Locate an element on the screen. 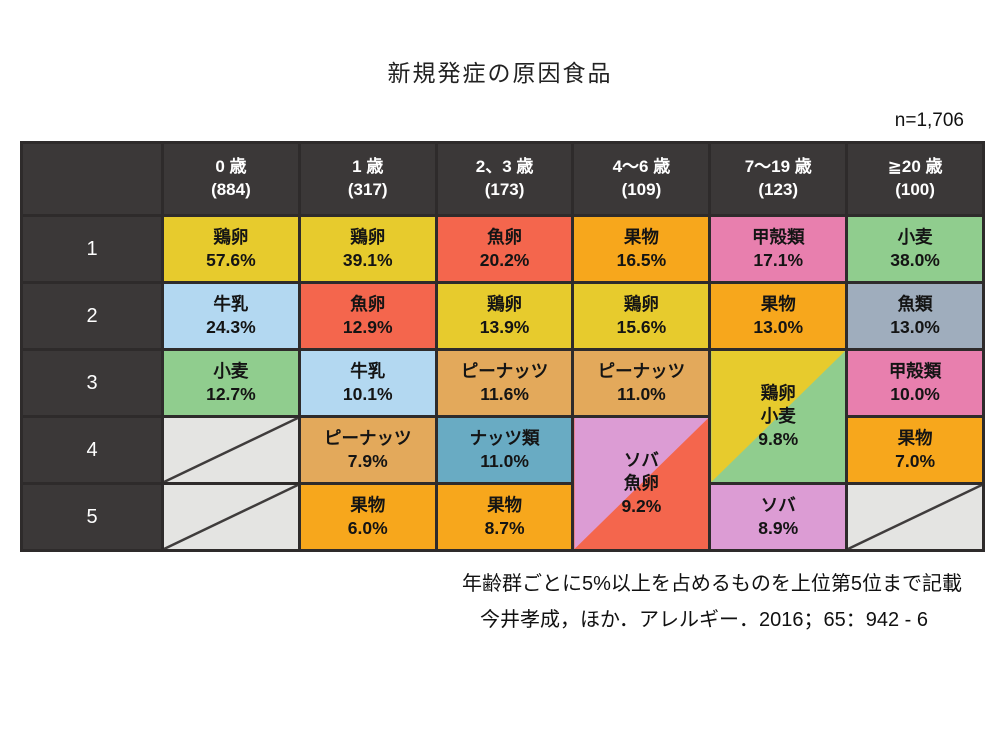  food-cell: 果物 7.0% is located at coordinates (915, 450).